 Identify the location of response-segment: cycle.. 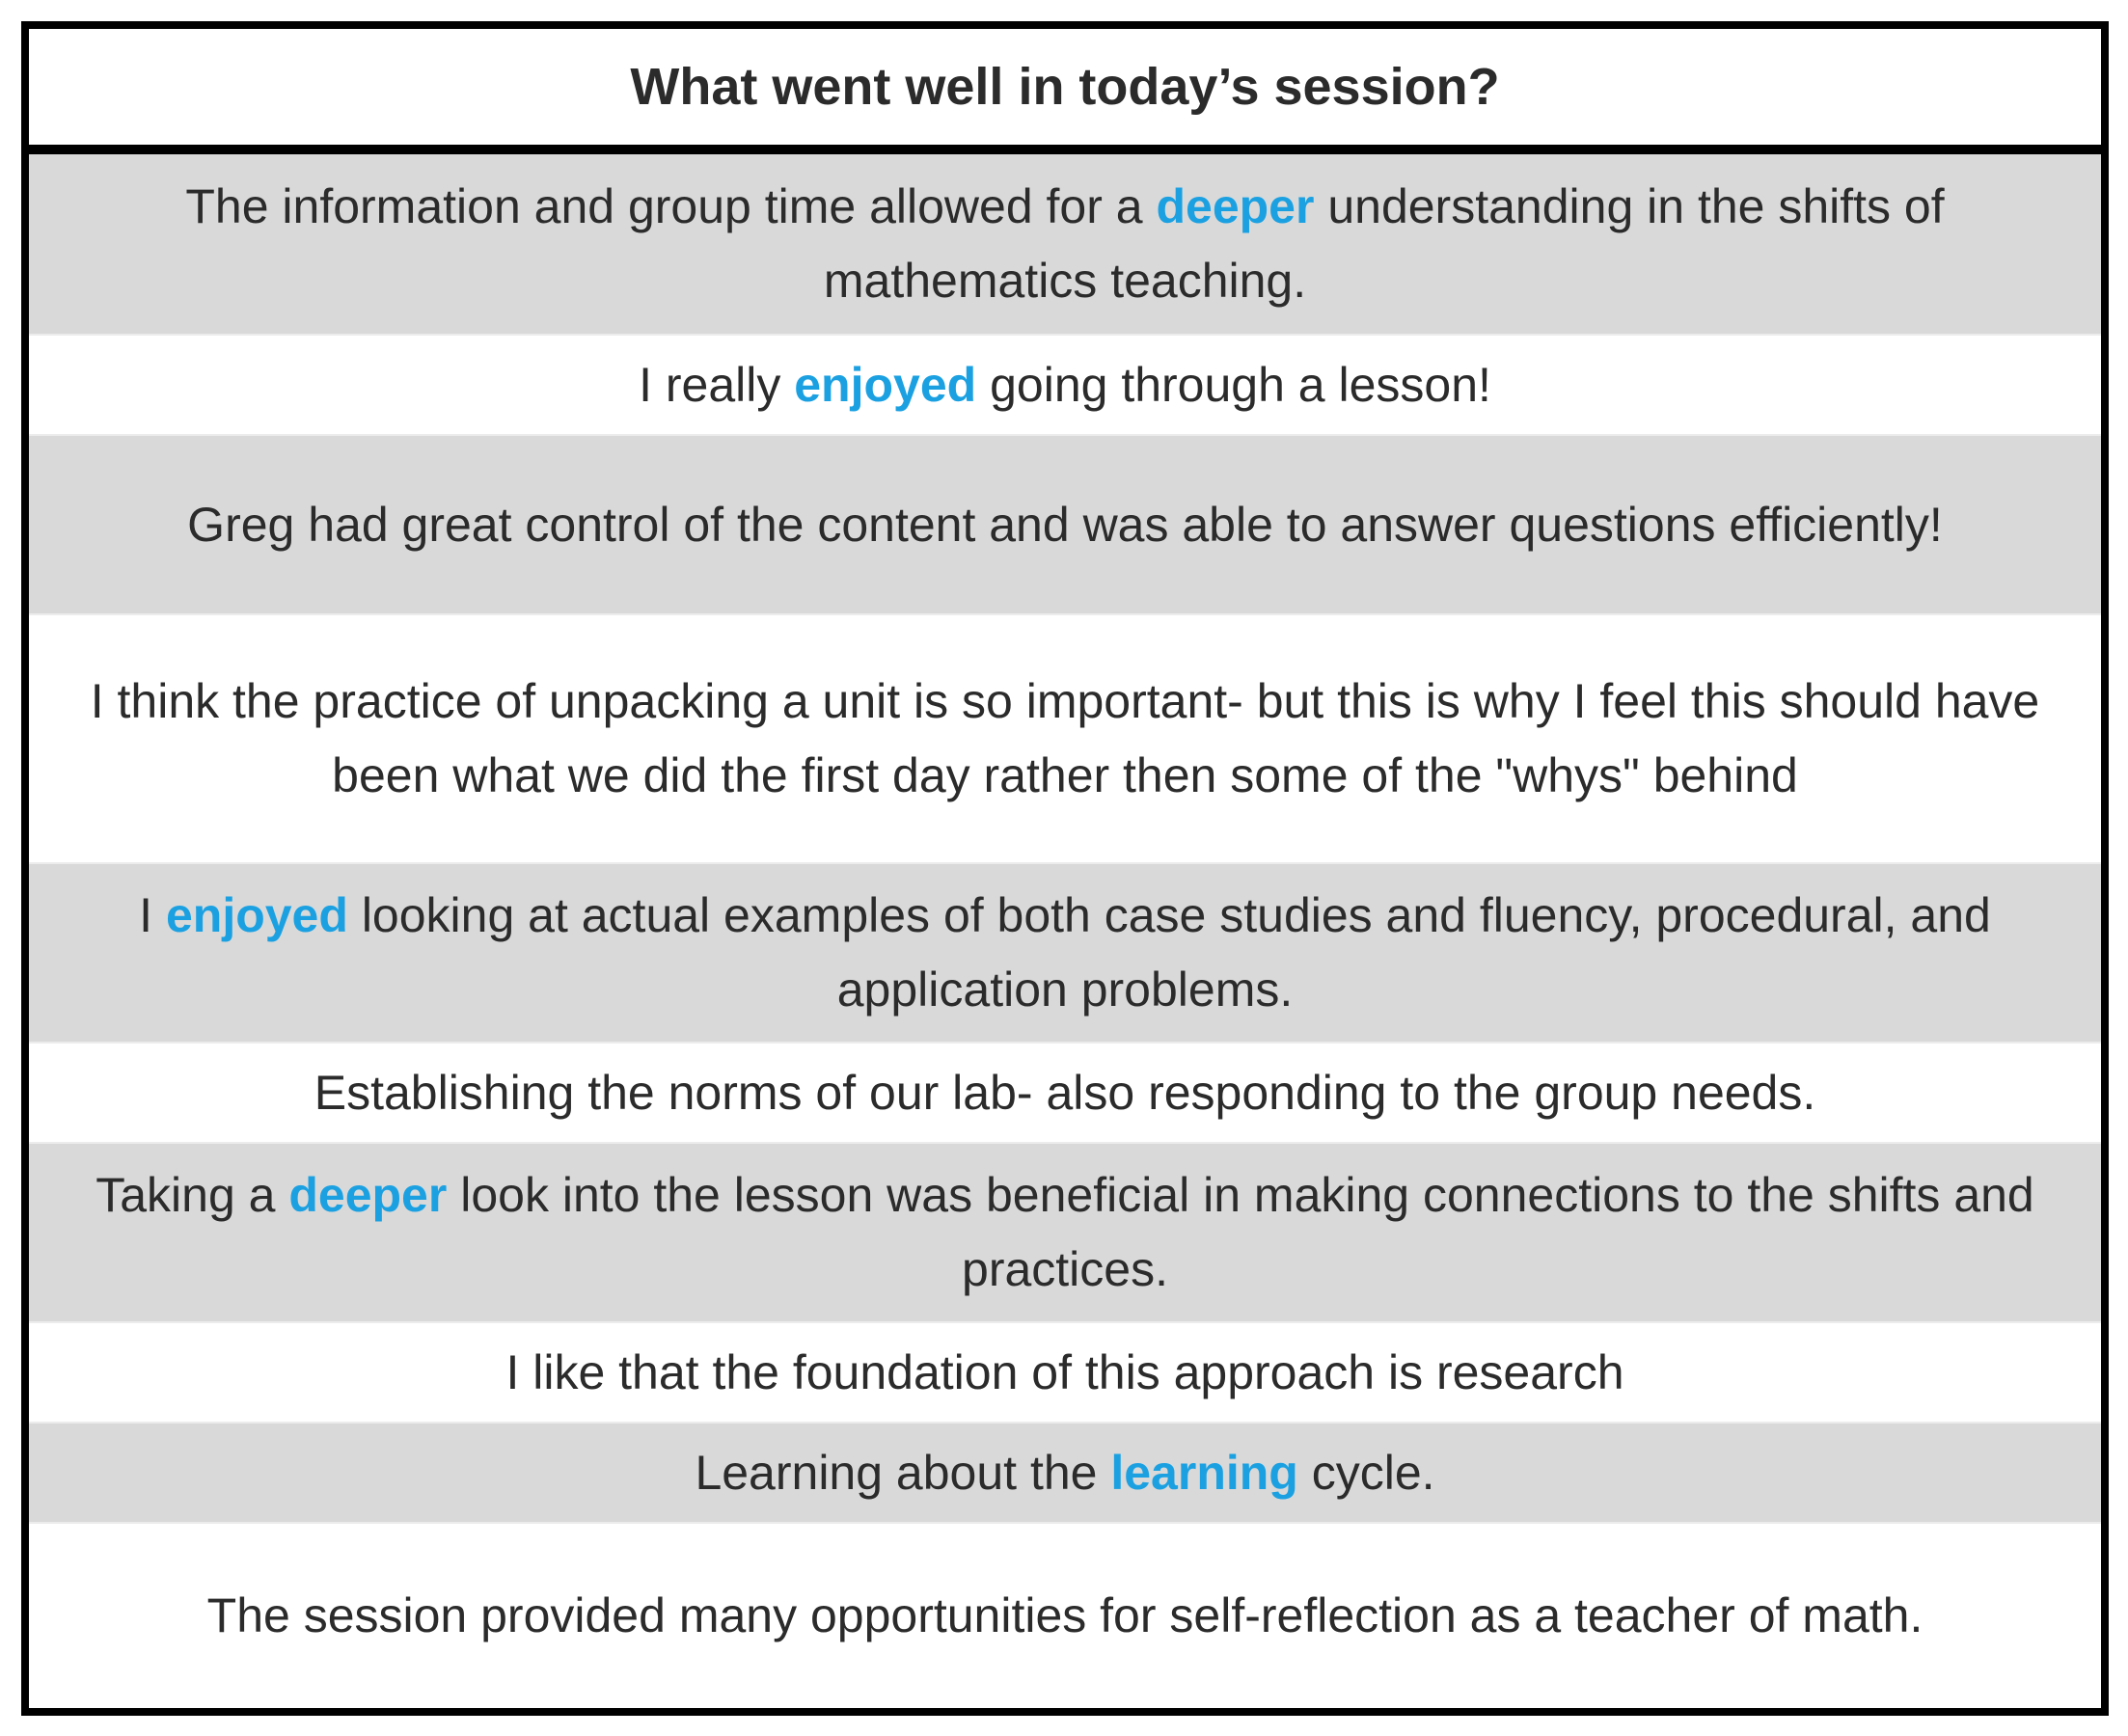
(1366, 1473).